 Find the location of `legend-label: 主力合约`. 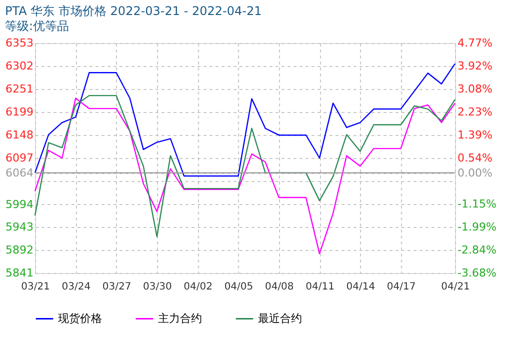

legend-label: 主力合约 is located at coordinates (180, 318).